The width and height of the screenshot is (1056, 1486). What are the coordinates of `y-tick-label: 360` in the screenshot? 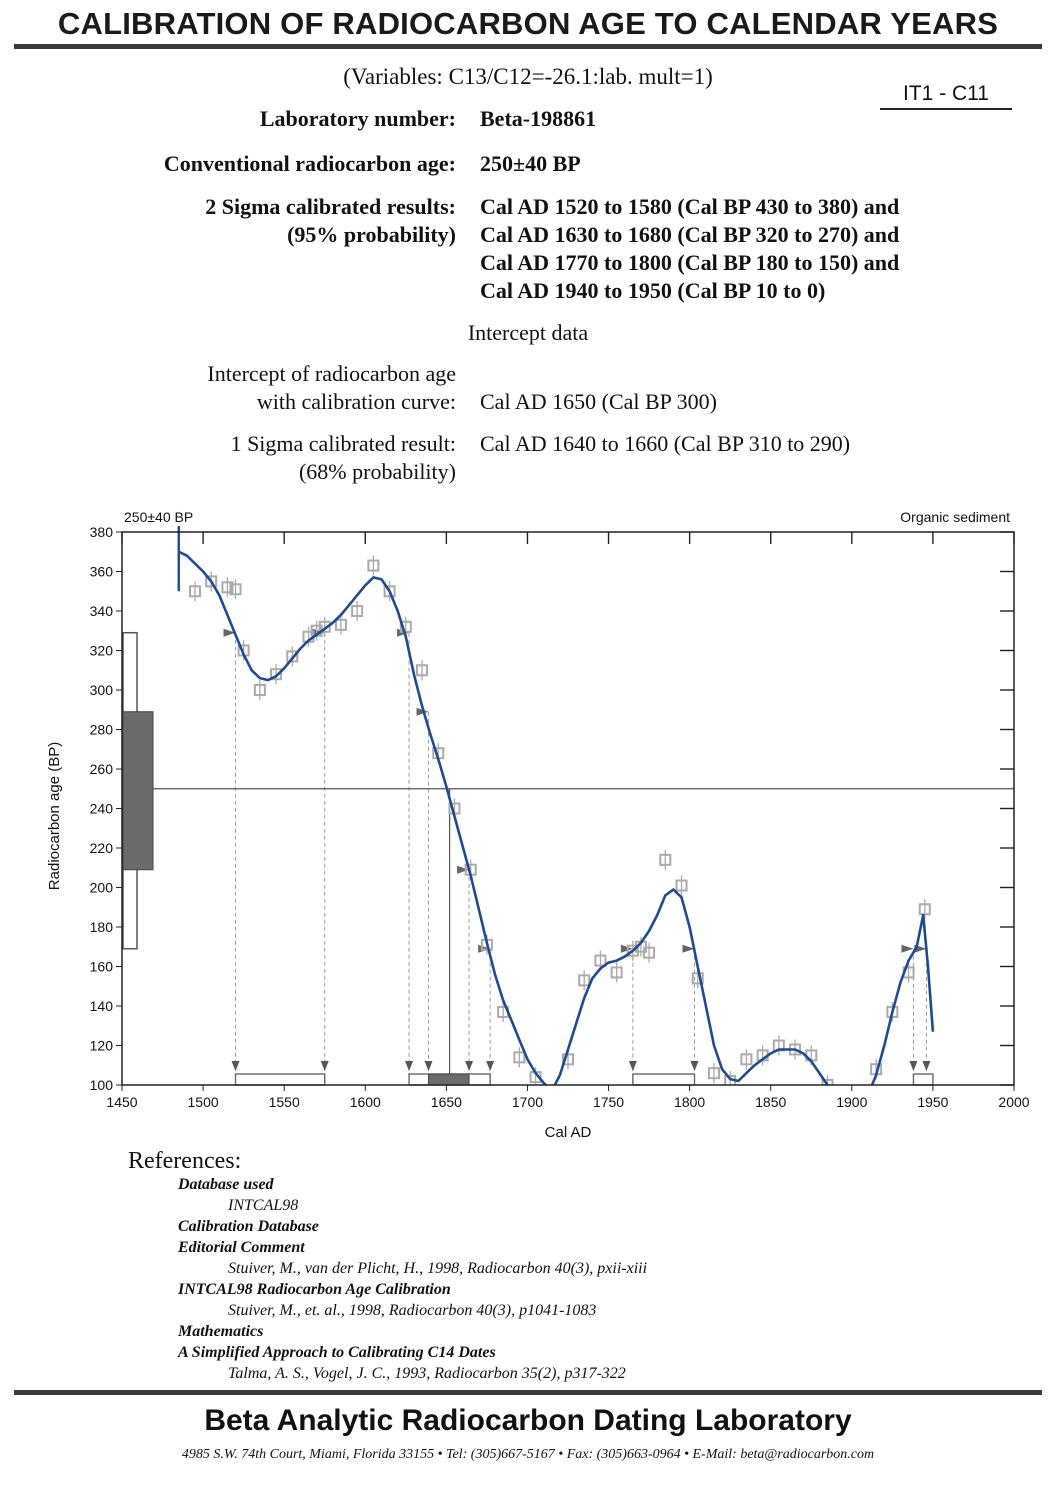 It's located at (102, 572).